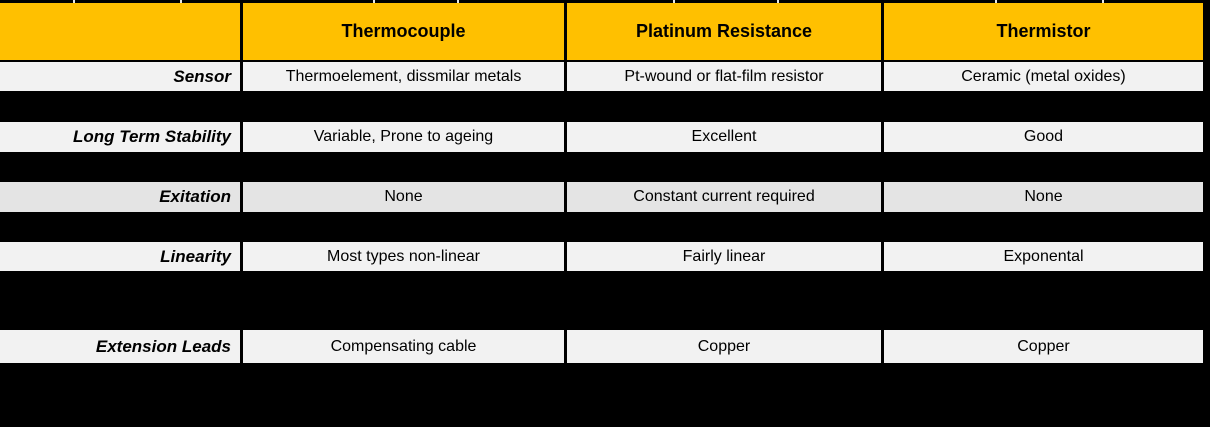 The image size is (1210, 427). I want to click on row-label: Long Term Stability, so click(121, 137).